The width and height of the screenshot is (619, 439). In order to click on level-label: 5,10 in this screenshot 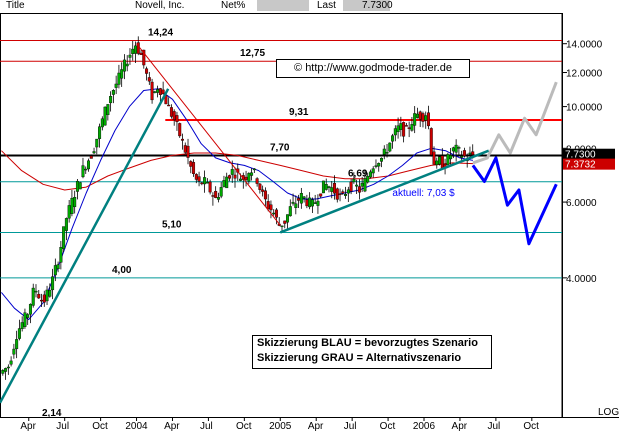, I will do `click(172, 224)`.